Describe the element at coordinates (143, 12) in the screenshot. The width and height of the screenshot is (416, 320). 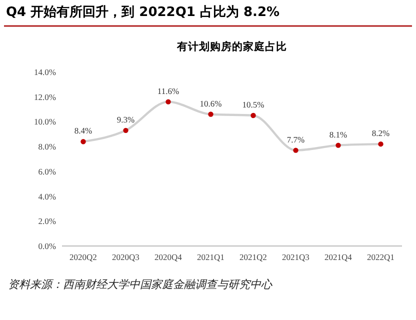
I see `chart-title: Q4 开始有所回升，到 2022Q1 占比为 8.2%` at that location.